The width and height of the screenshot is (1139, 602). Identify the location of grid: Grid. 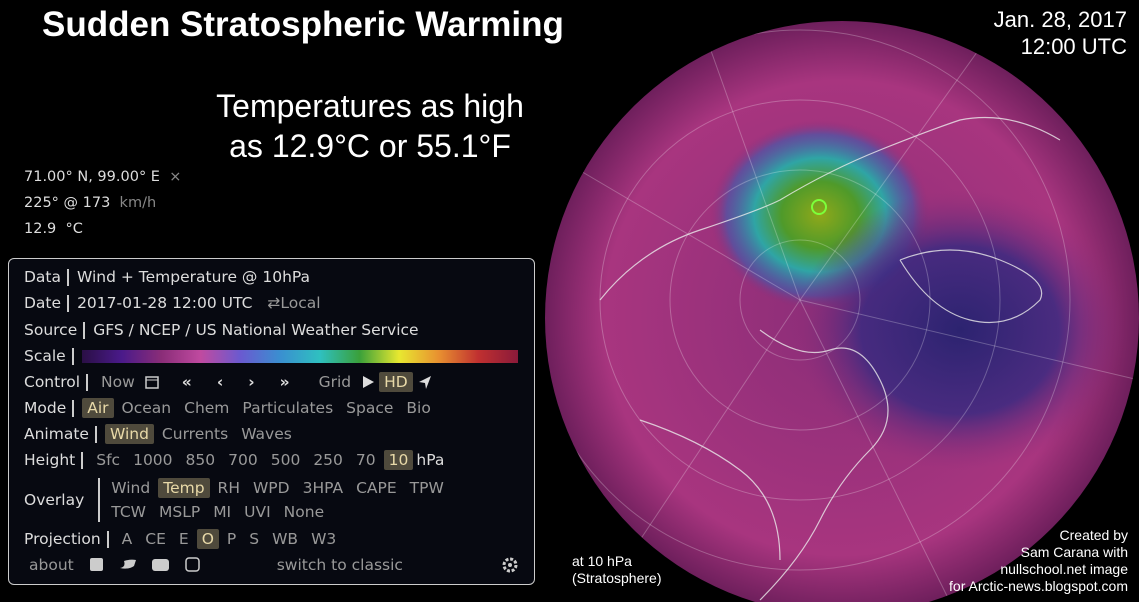
(335, 382).